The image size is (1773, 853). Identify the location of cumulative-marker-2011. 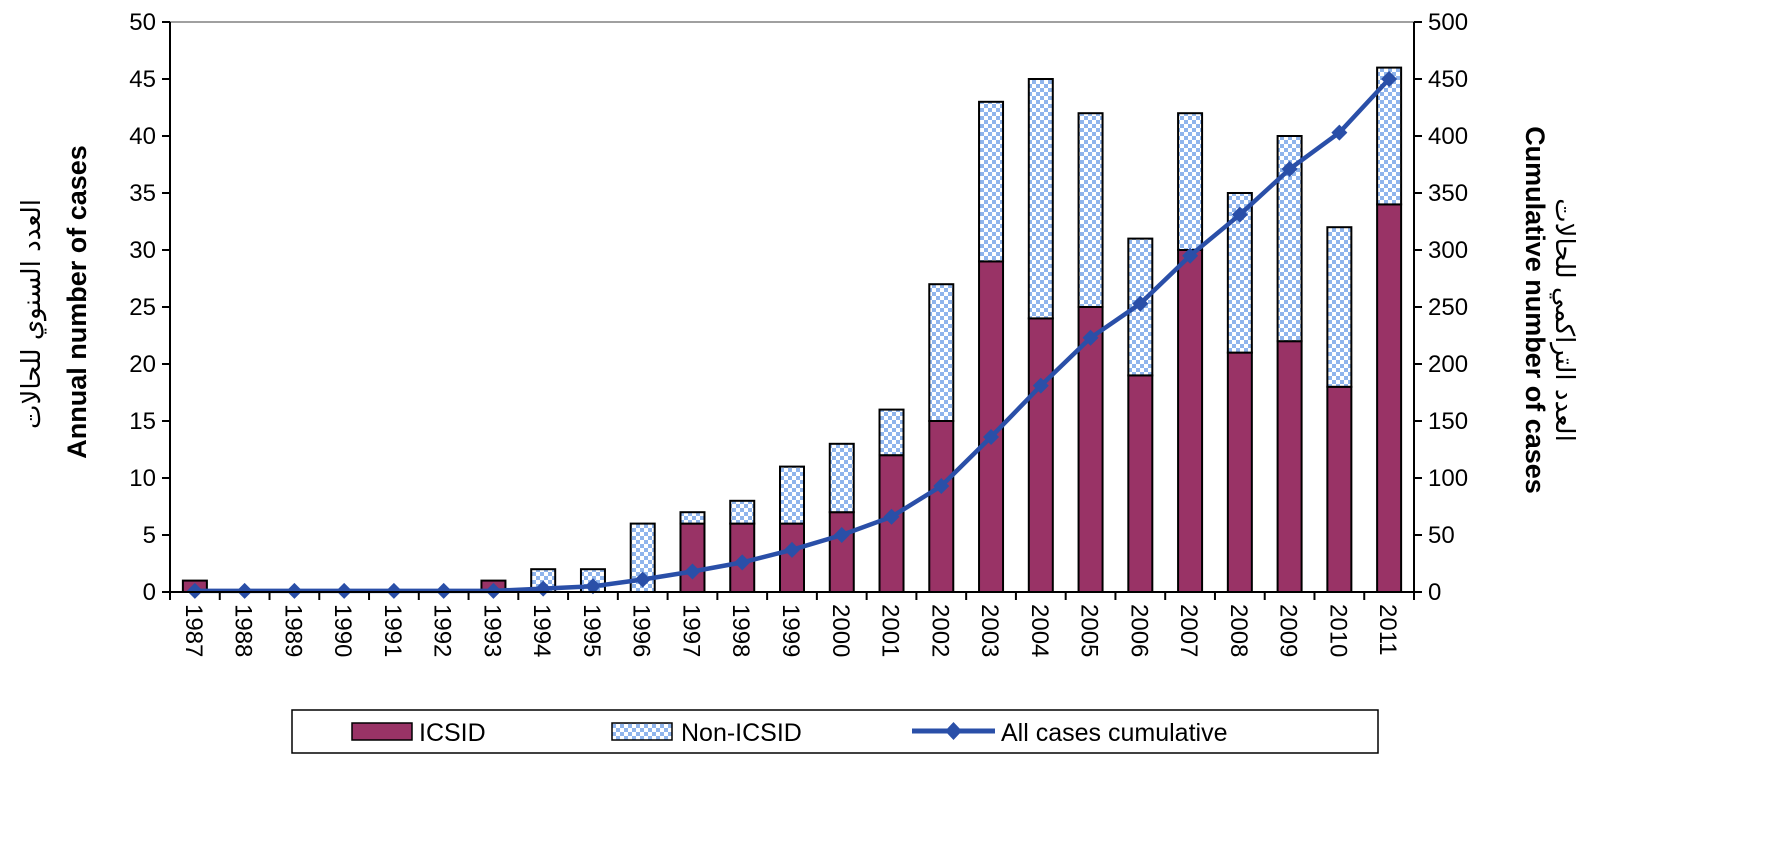
(1389, 79).